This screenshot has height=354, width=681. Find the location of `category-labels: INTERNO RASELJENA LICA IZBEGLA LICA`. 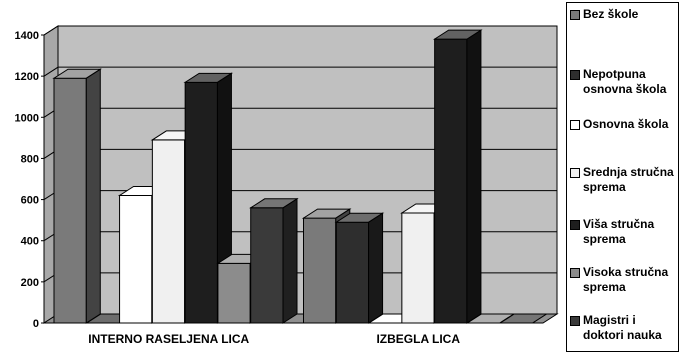

category-labels: INTERNO RASELJENA LICA IZBEGLA LICA is located at coordinates (274, 339).